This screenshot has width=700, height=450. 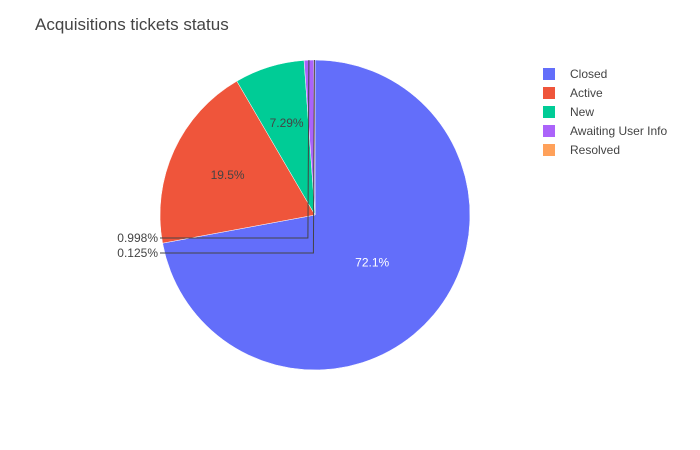 What do you see at coordinates (228, 175) in the screenshot?
I see `slice-label-active: 19.5%` at bounding box center [228, 175].